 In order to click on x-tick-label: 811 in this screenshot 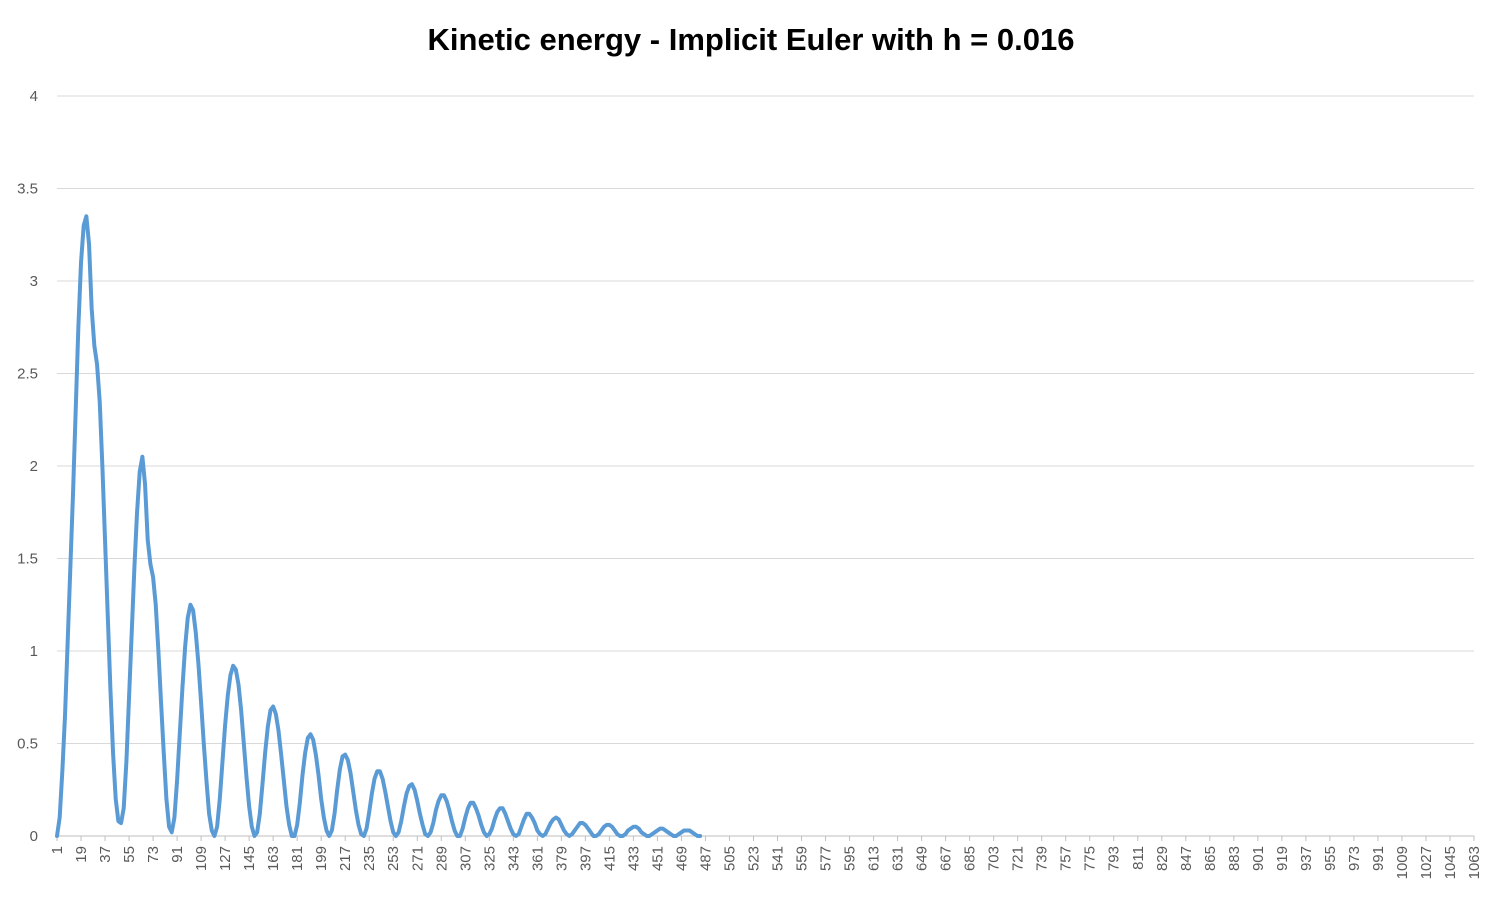, I will do `click(1138, 858)`.